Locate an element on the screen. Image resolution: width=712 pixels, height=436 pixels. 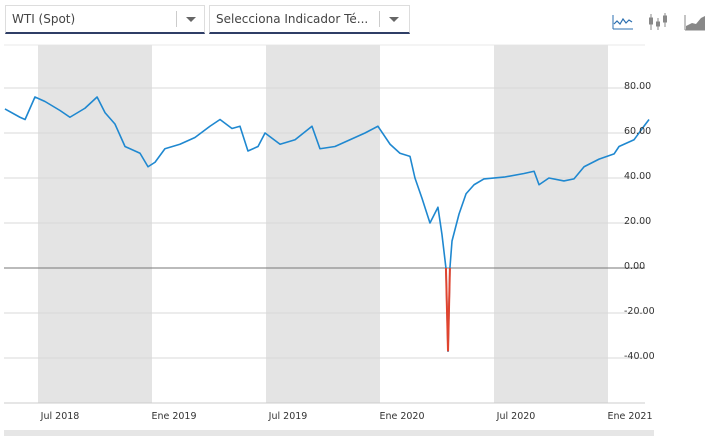
x-tick-label: Ene 2020 is located at coordinates (402, 416).